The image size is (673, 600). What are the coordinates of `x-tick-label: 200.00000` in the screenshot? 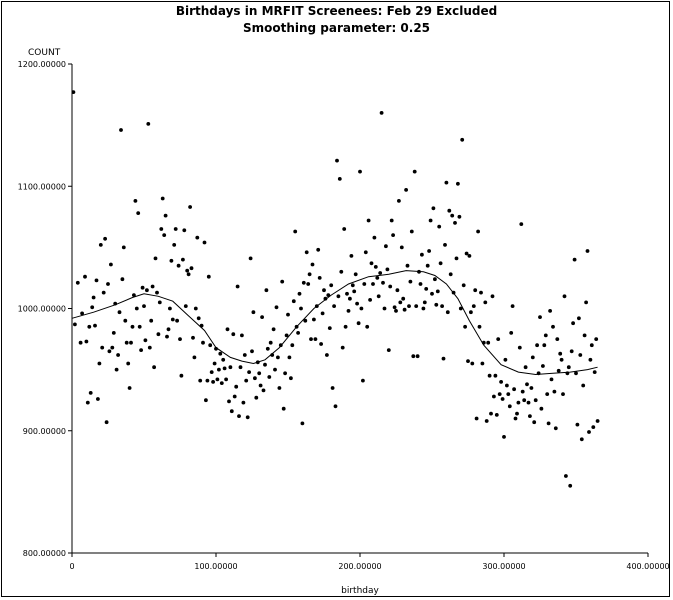 It's located at (359, 566).